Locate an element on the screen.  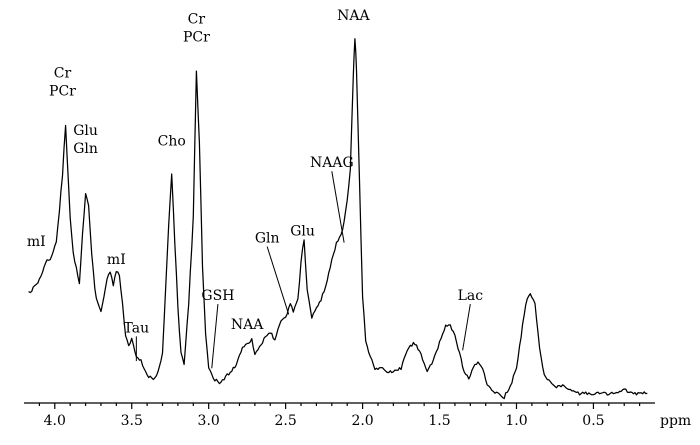
x-tick-label: 1.0 is located at coordinates (516, 421).